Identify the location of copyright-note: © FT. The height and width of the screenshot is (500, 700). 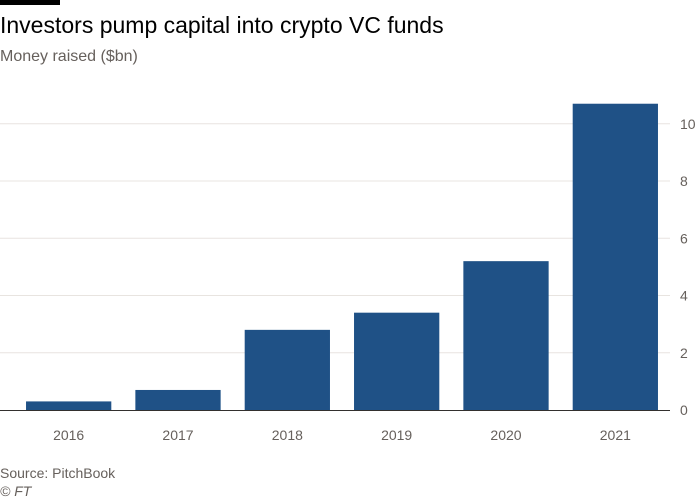
(16, 491).